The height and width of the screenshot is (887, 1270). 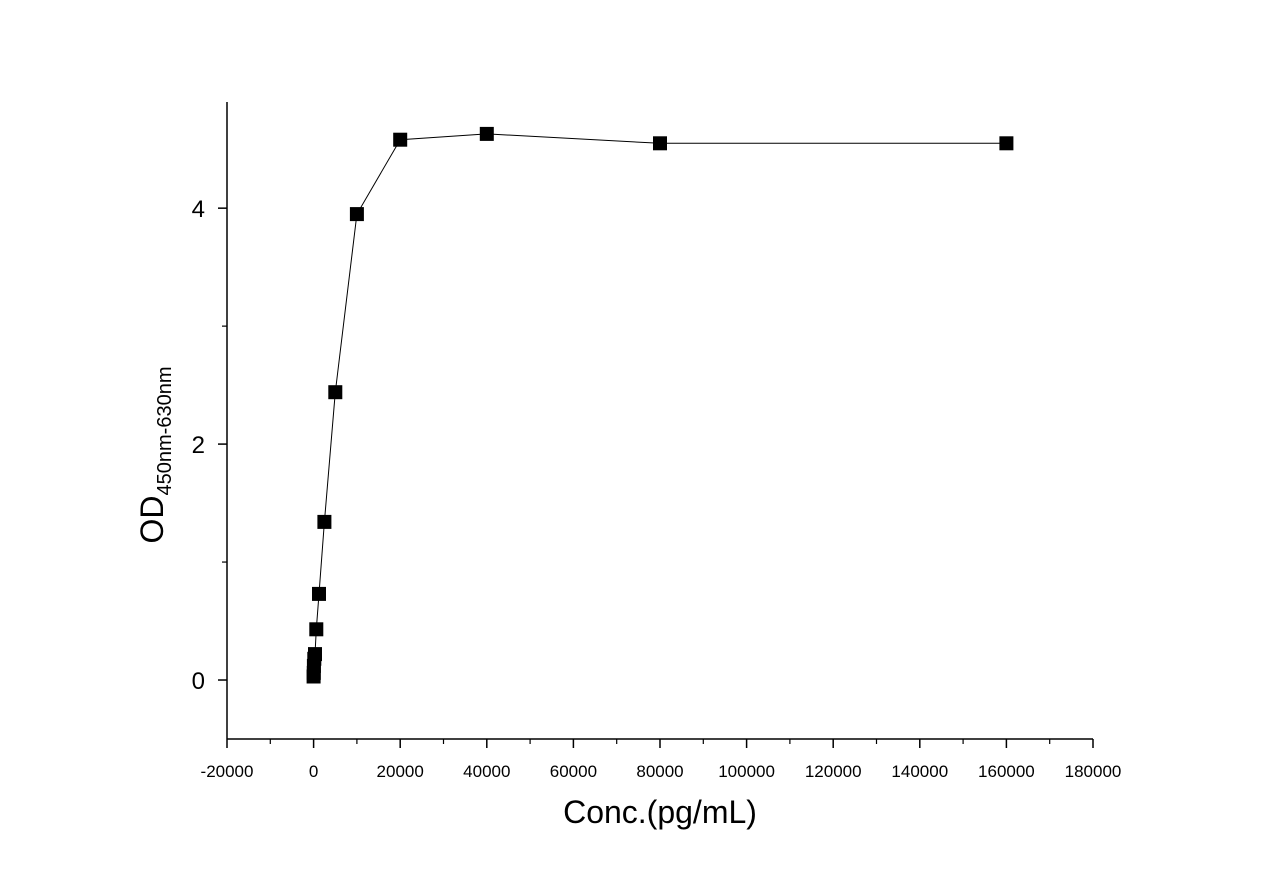 I want to click on x-tick-label: 100000, so click(x=746, y=771).